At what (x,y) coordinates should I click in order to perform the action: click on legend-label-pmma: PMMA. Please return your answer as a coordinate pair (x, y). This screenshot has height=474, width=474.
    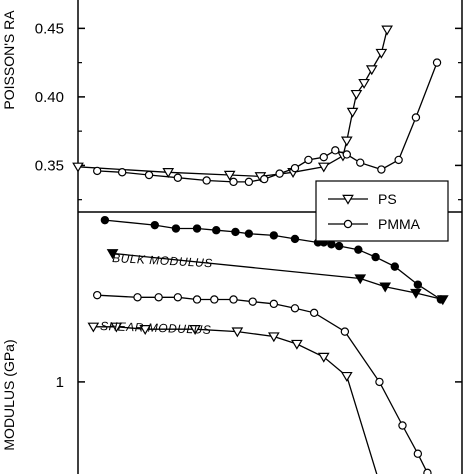
    Looking at the image, I should click on (399, 224).